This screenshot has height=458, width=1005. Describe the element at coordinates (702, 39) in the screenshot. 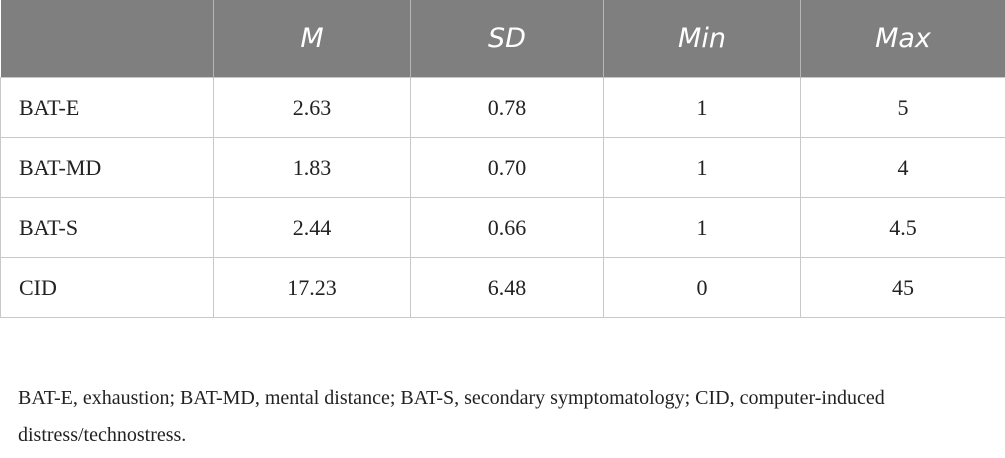

I see `header-cell: Min` at that location.